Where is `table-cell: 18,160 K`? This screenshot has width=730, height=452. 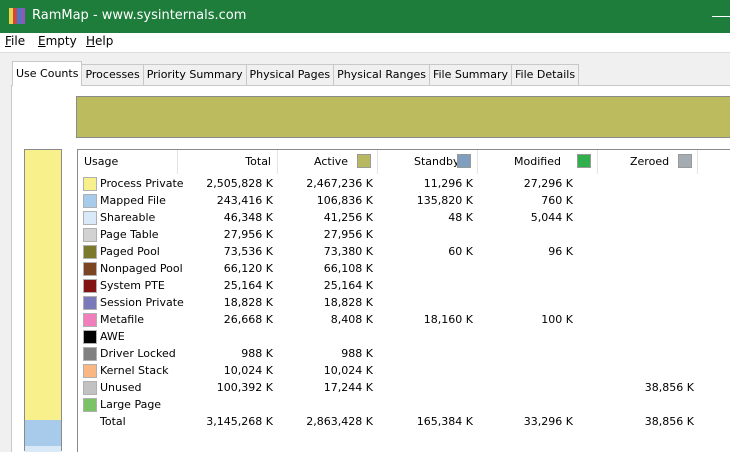 table-cell: 18,160 K is located at coordinates (448, 319).